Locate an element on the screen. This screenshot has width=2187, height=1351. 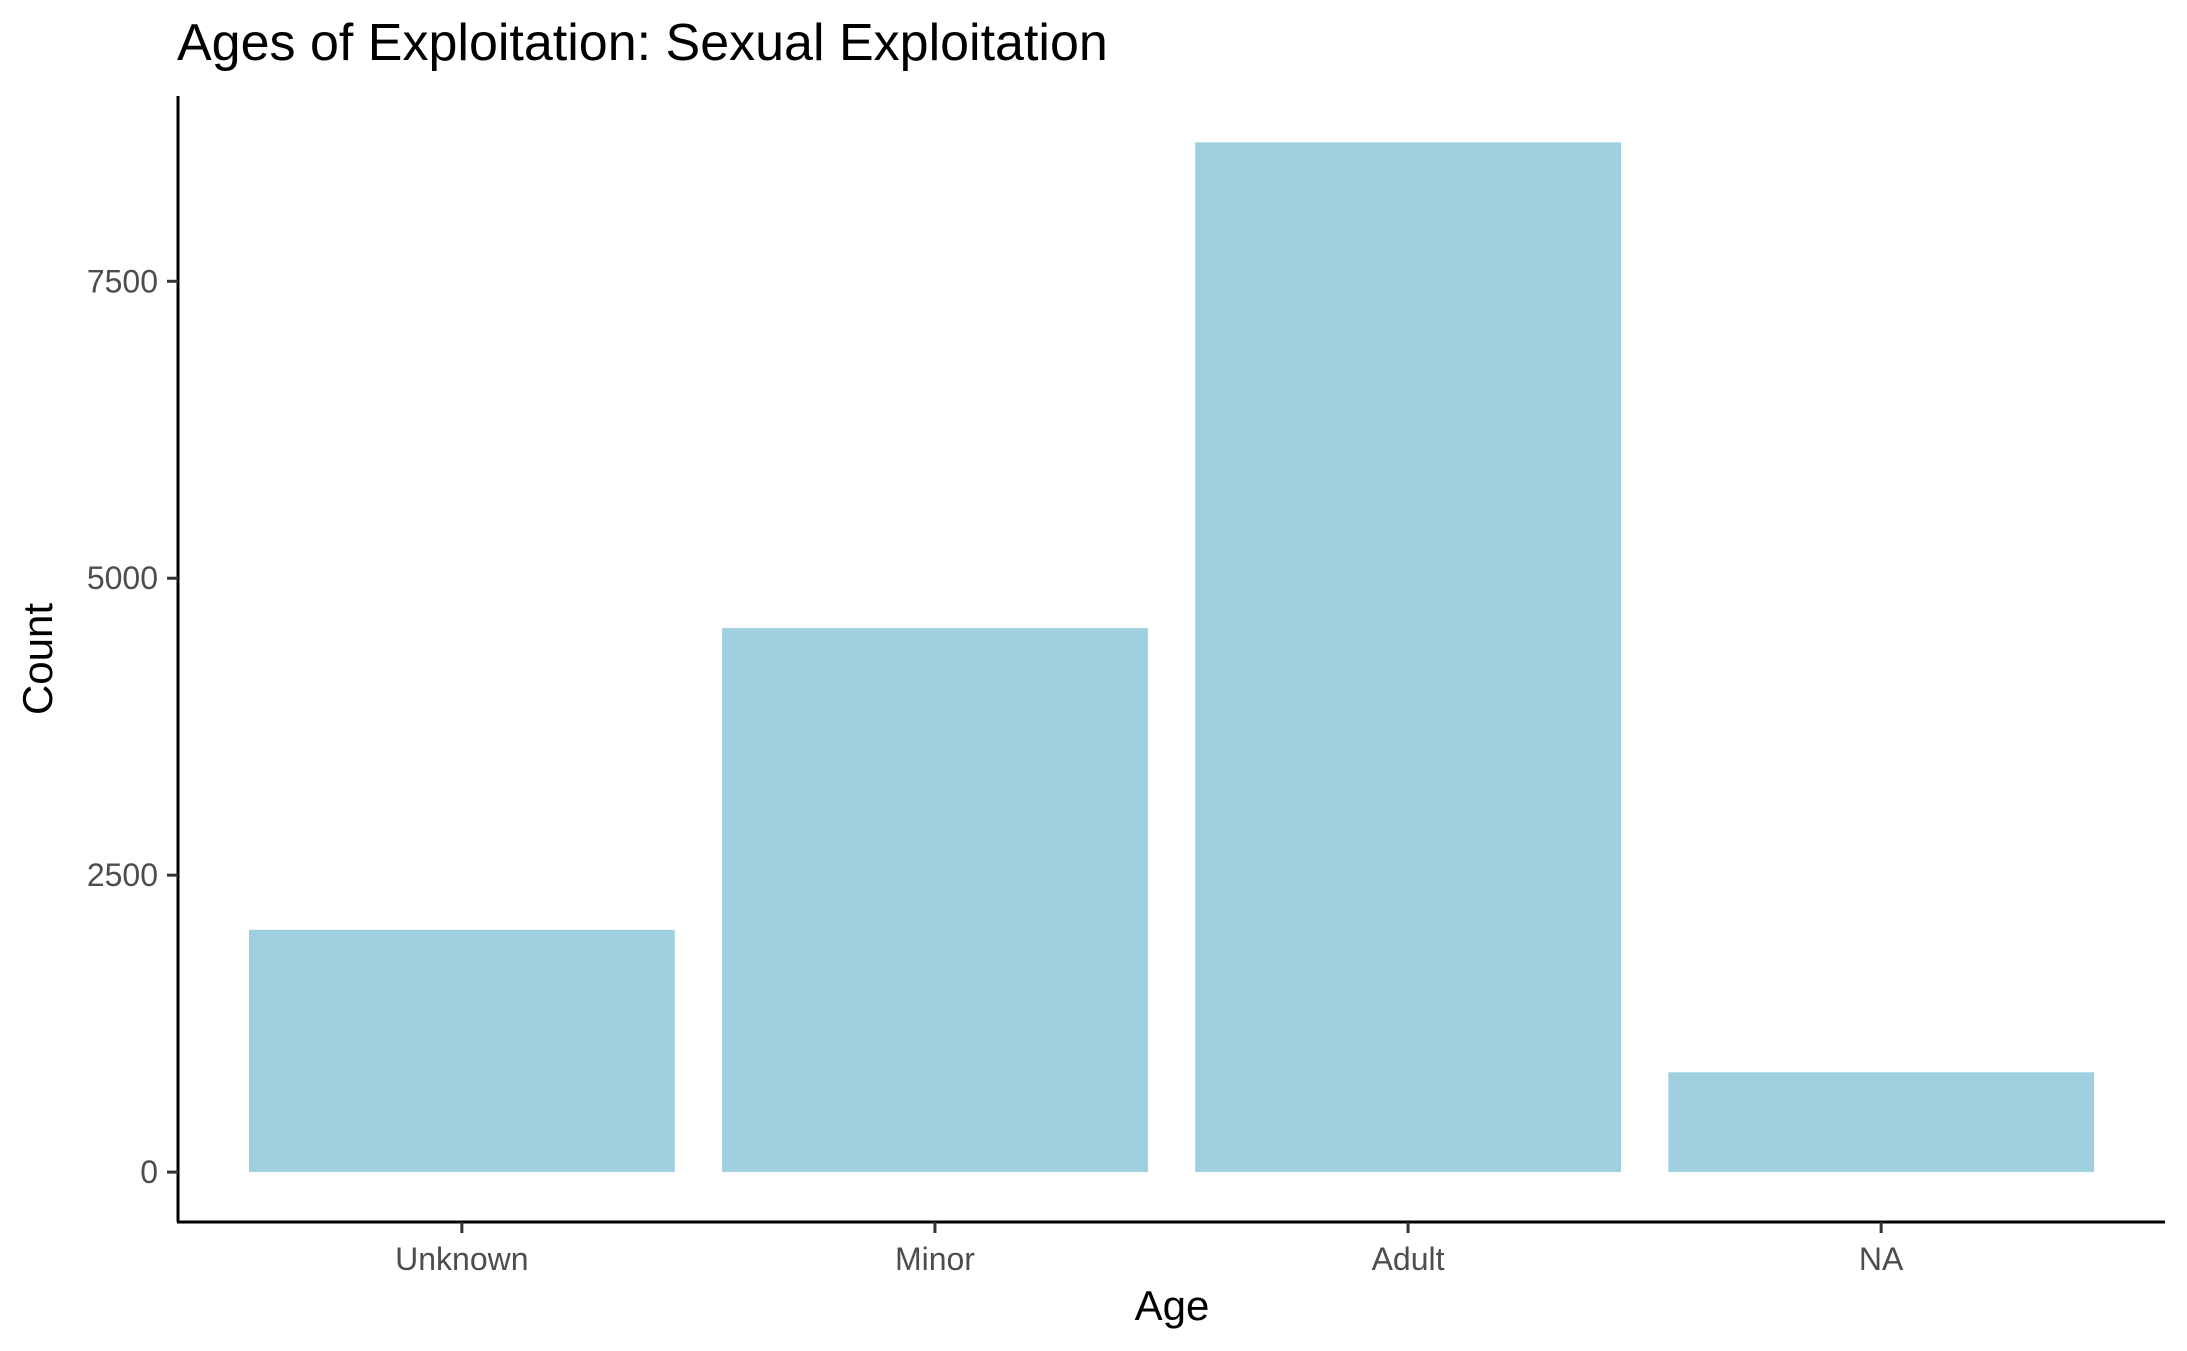
y-axis-title: Count is located at coordinates (37, 659).